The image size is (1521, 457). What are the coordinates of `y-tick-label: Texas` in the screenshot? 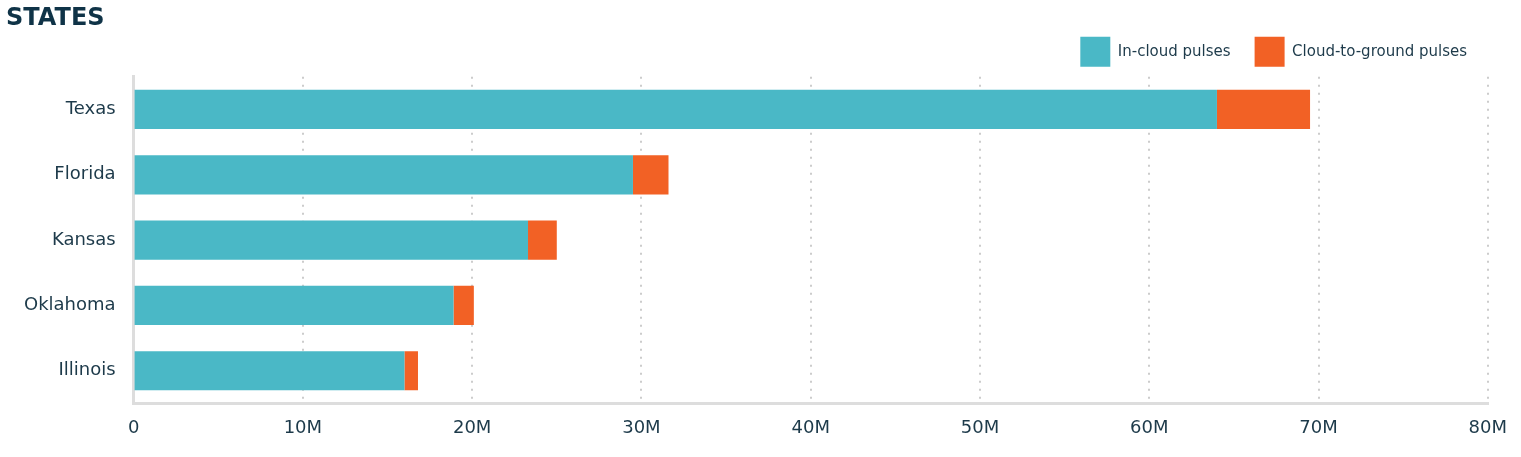 It's located at (90, 108).